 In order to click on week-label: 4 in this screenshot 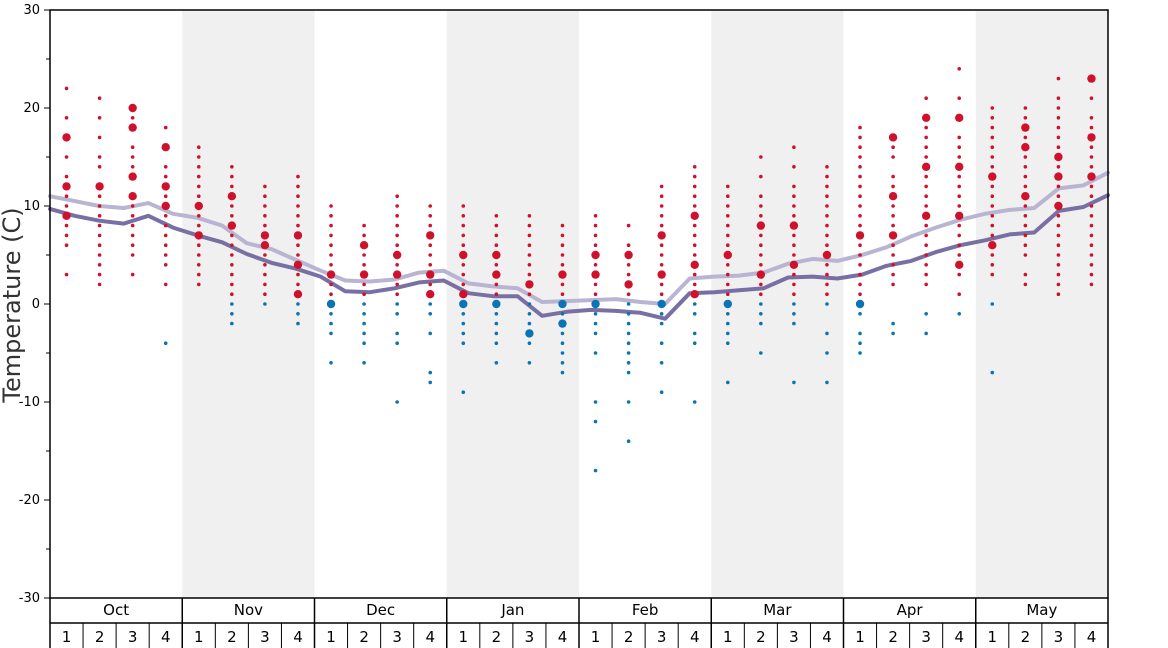, I will do `click(298, 637)`.